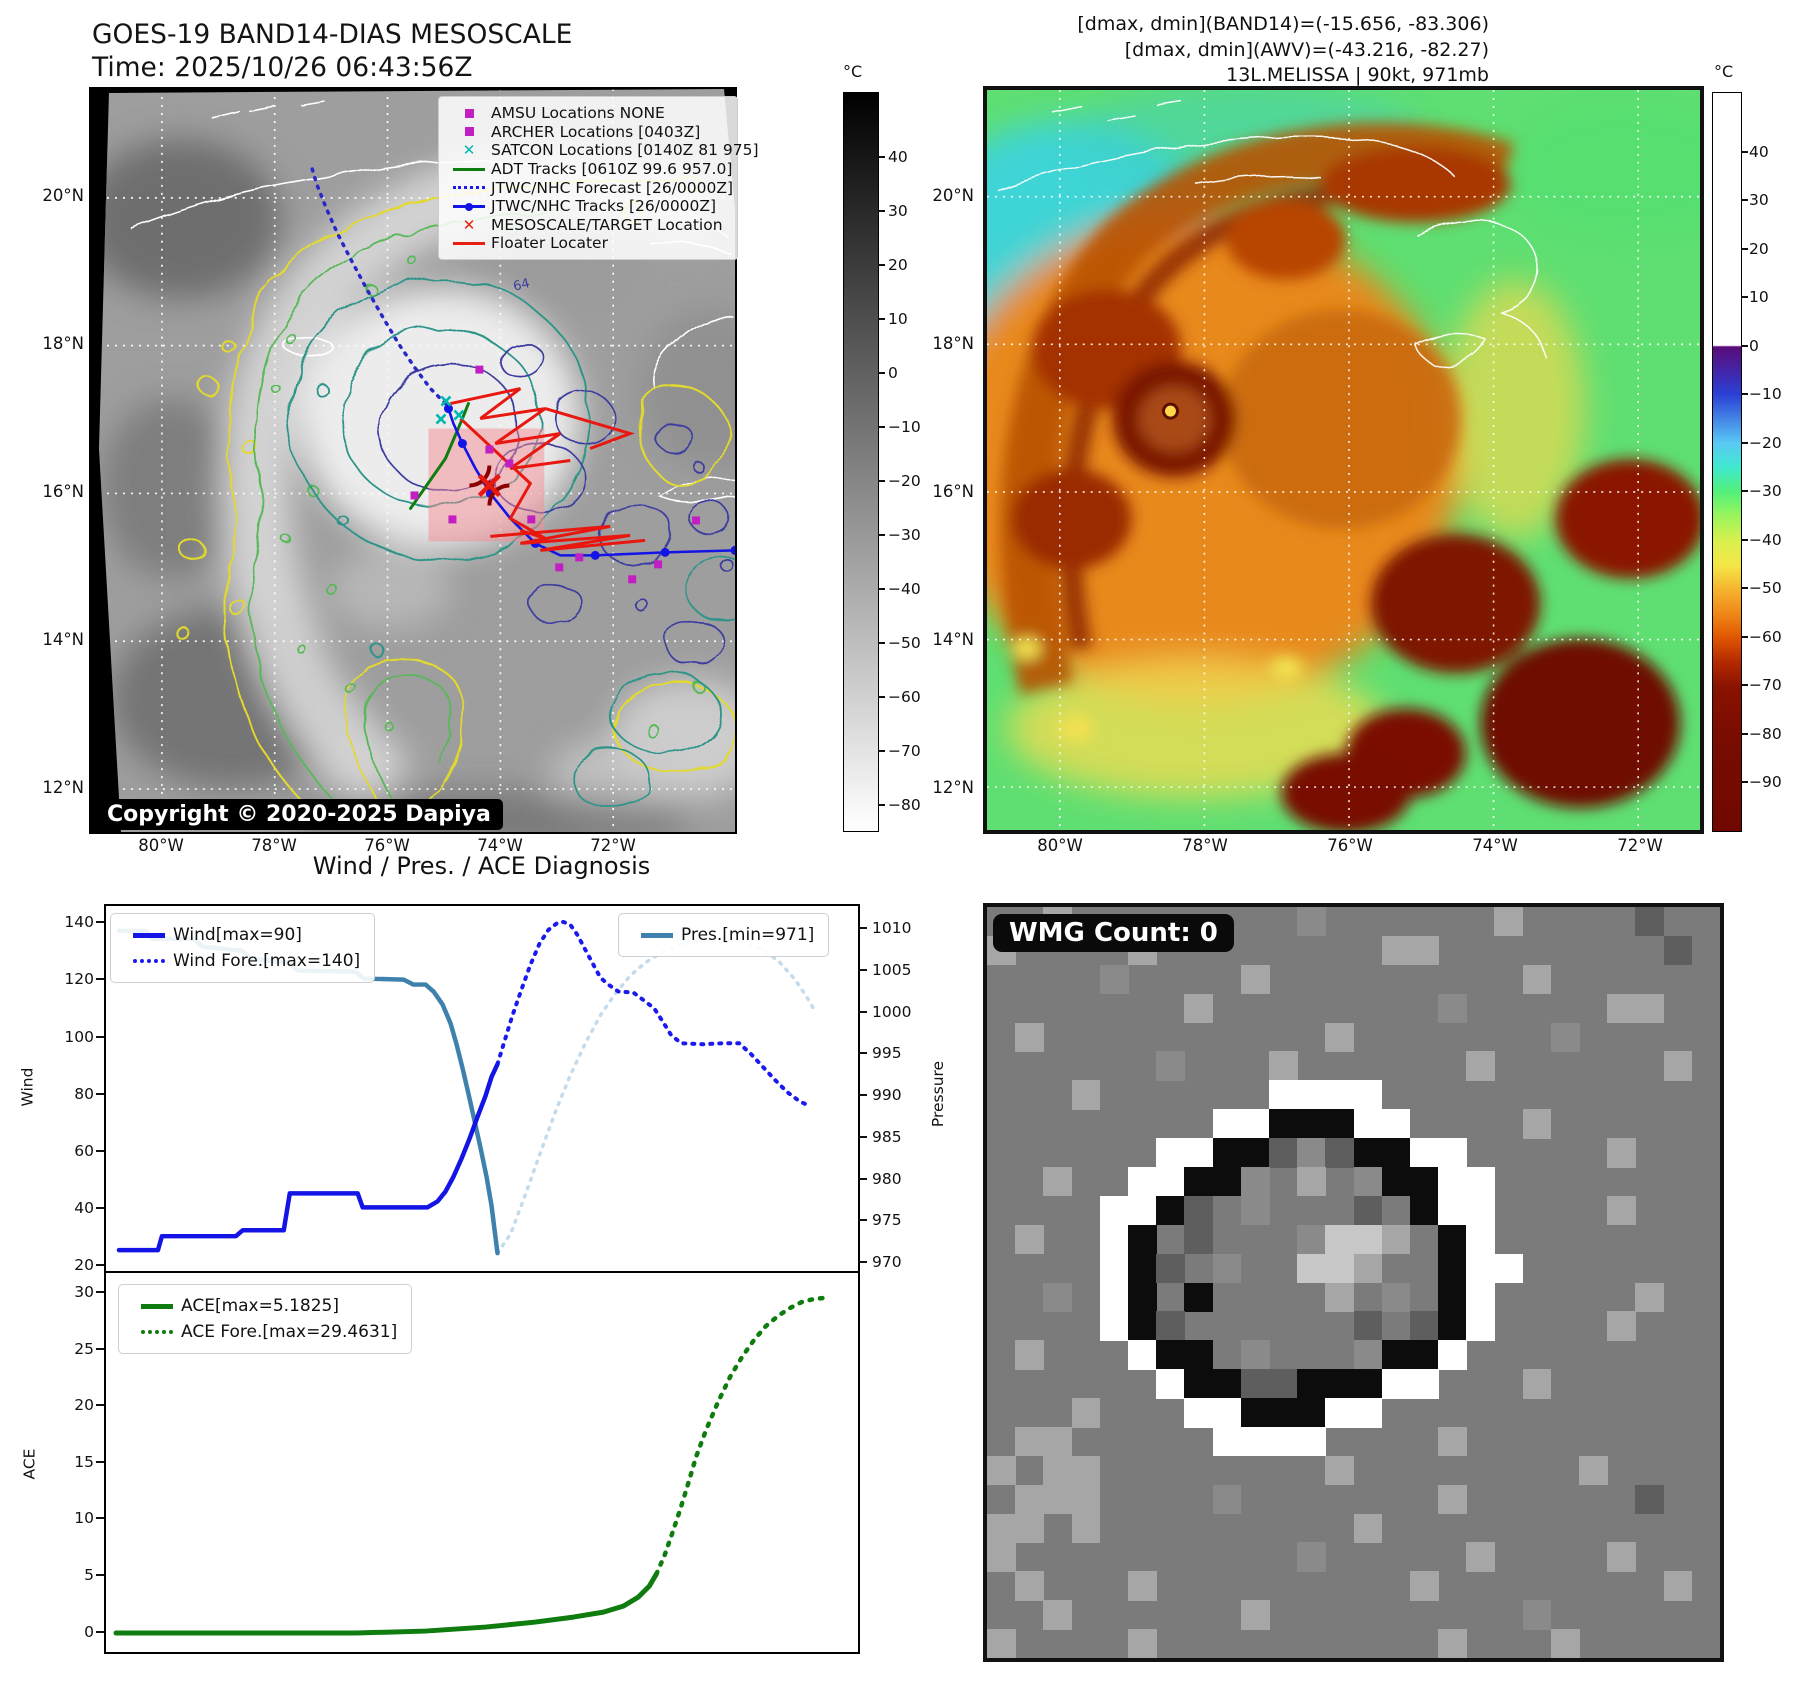 The height and width of the screenshot is (1690, 1797). Describe the element at coordinates (1272, 233) in the screenshot. I see `coastlines` at that location.